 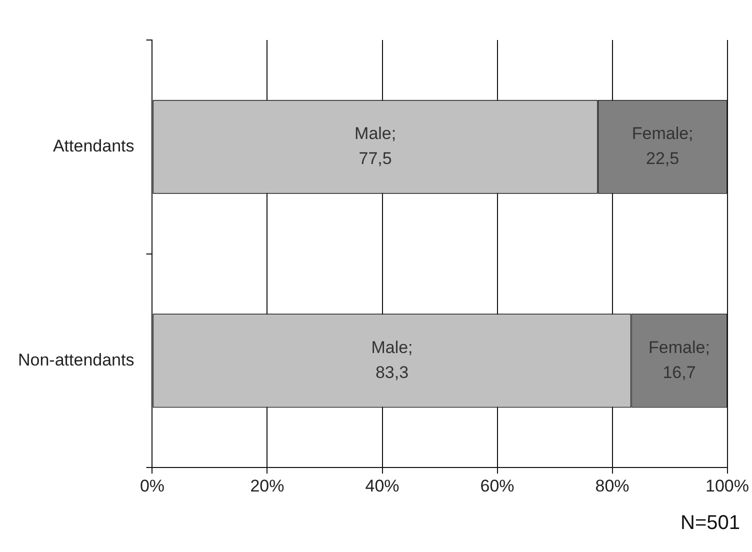 I want to click on data-label: Male; 83,3, so click(x=392, y=360).